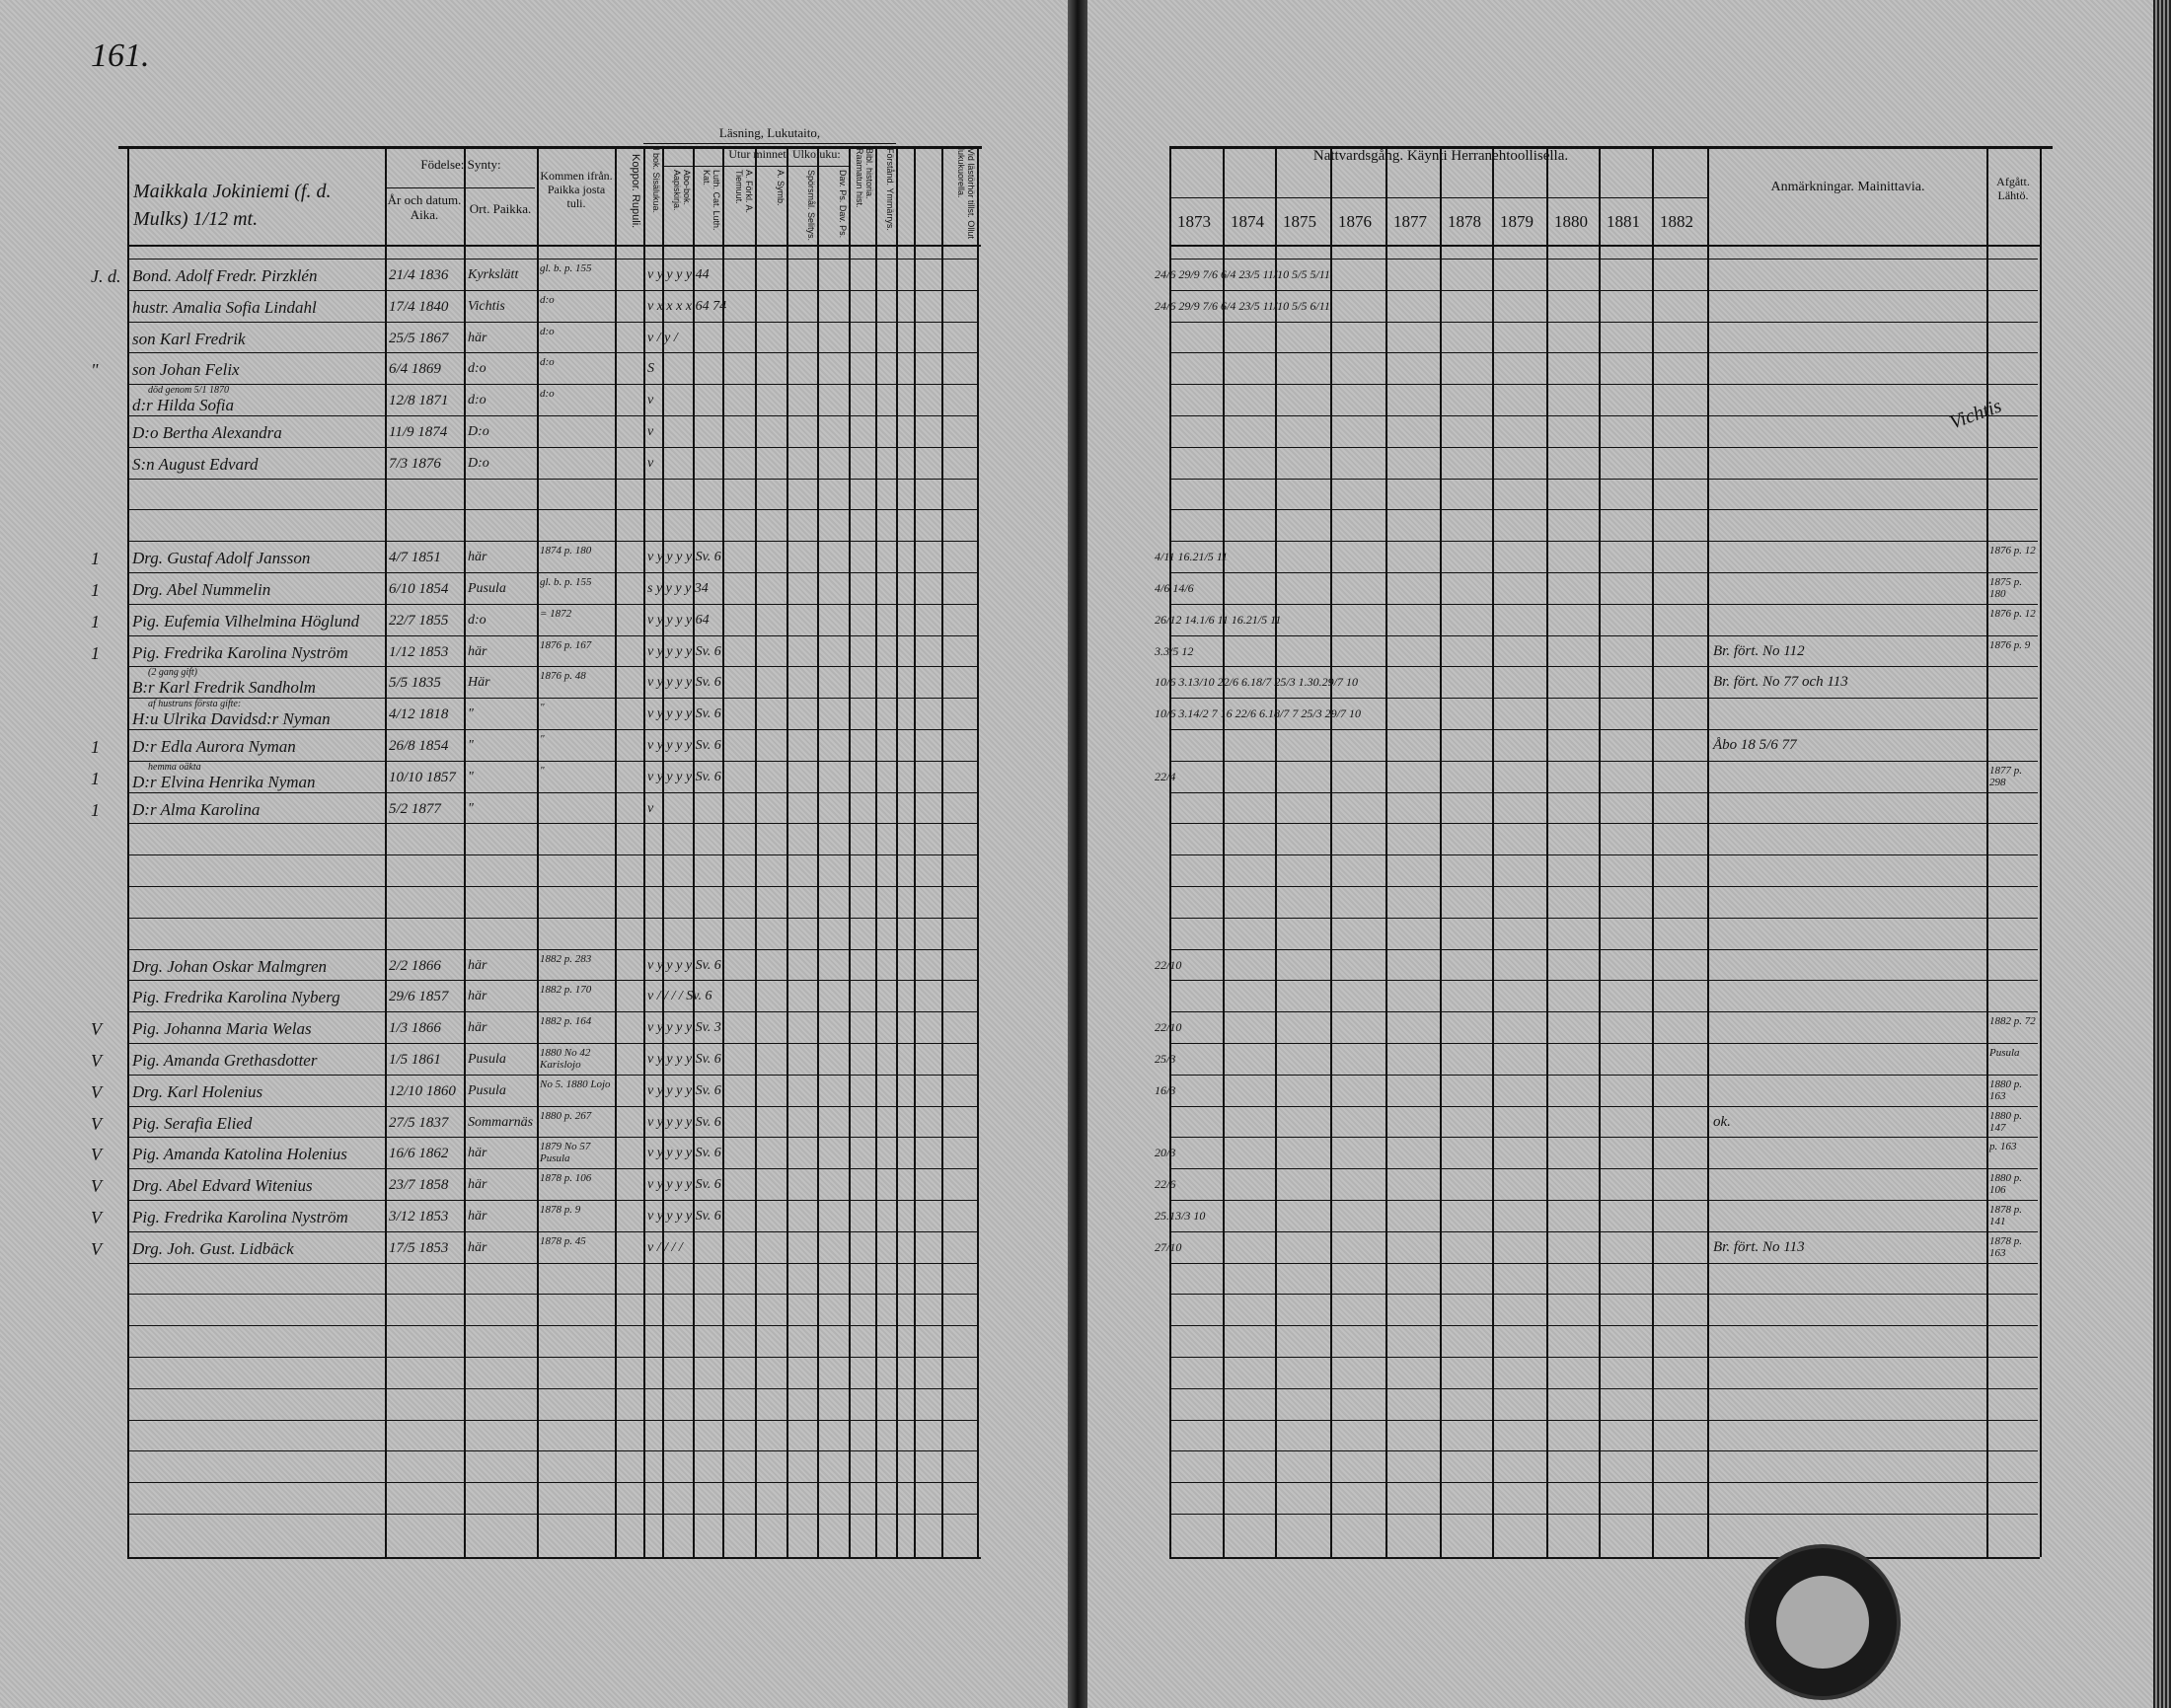  Describe the element at coordinates (563, 676) in the screenshot. I see `came-from: 1876 p. 48` at that location.